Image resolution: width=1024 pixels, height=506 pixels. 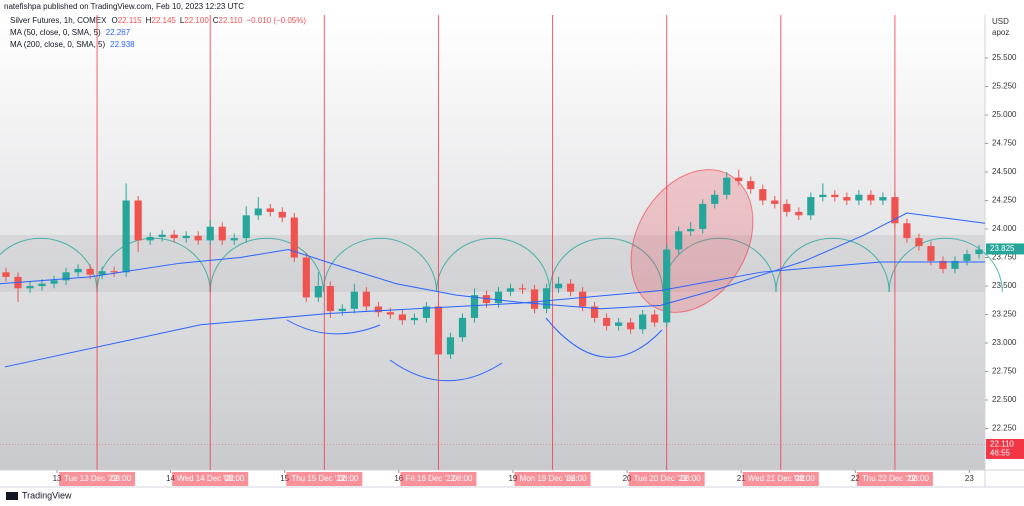 What do you see at coordinates (12, 496) in the screenshot?
I see `brand-logo` at bounding box center [12, 496].